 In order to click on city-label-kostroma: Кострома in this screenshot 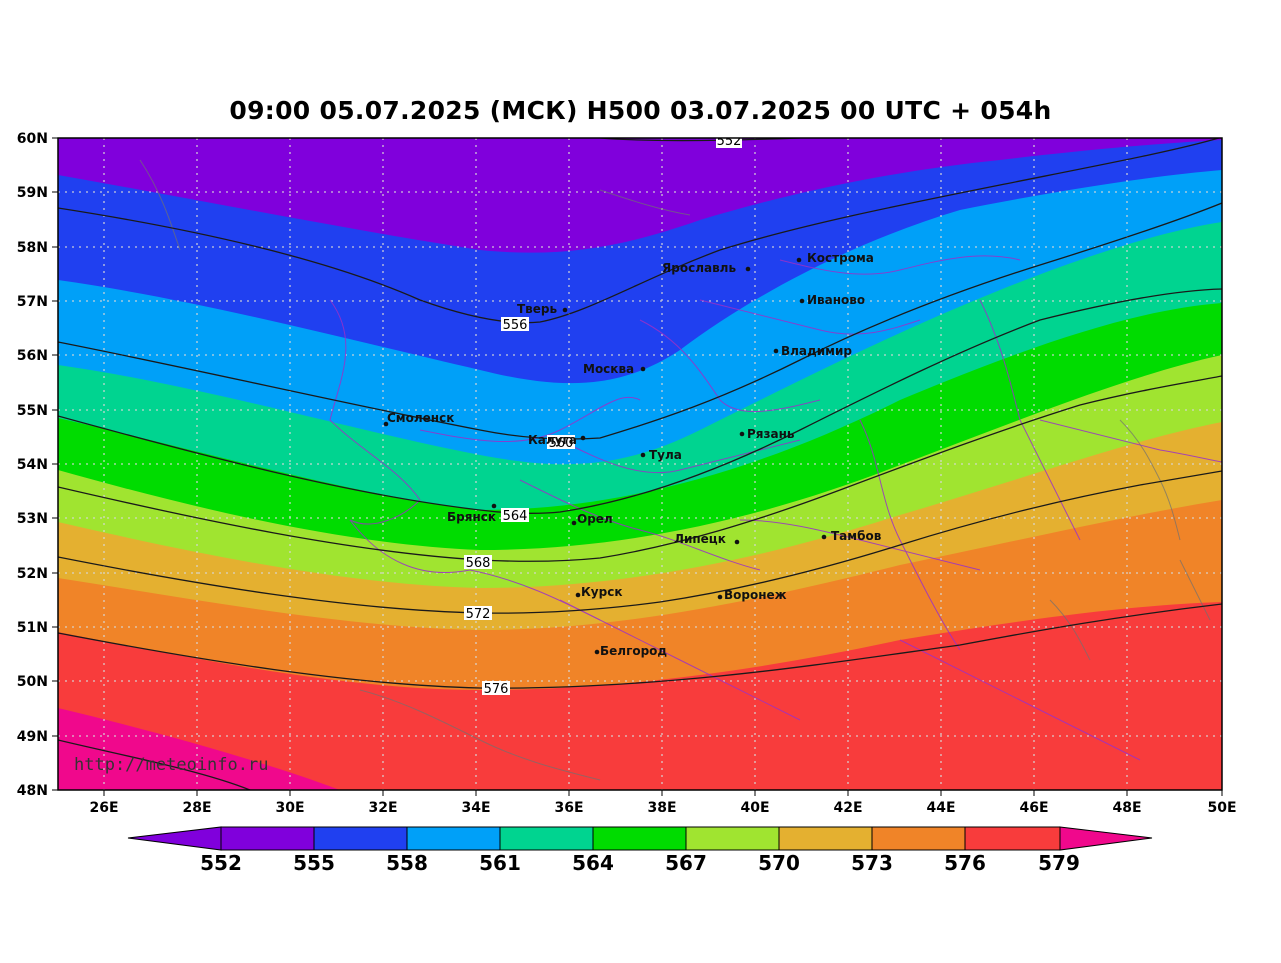, I will do `click(840, 258)`.